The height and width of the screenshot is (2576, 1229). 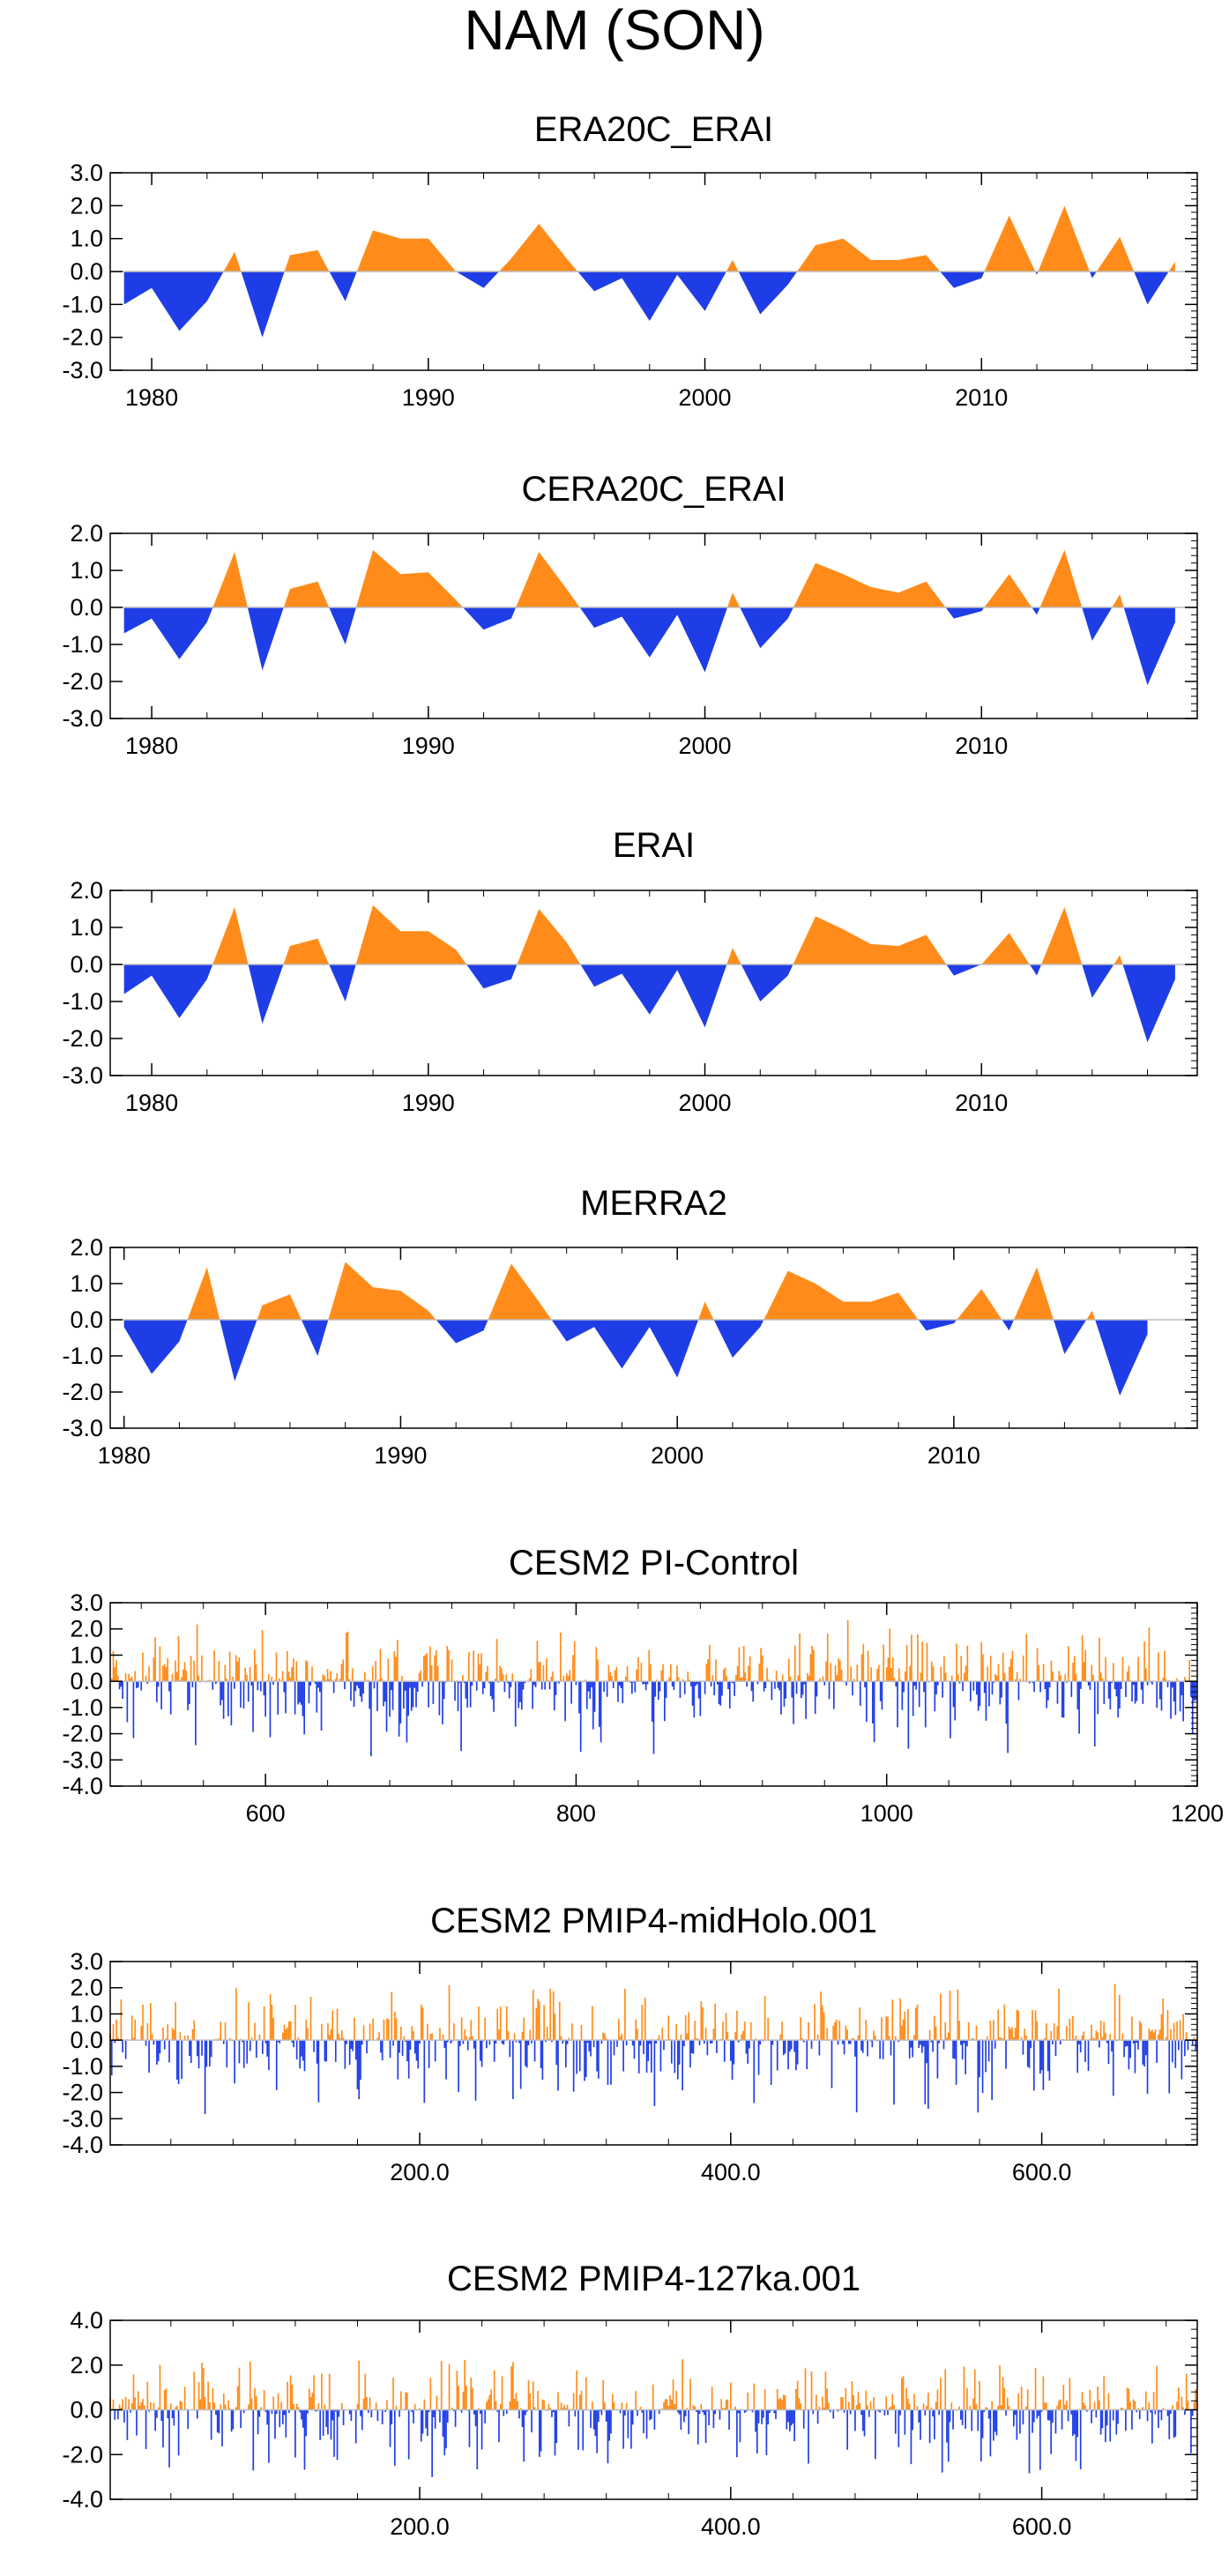 I want to click on panel-title: CERA20C_ERAI, so click(x=653, y=489).